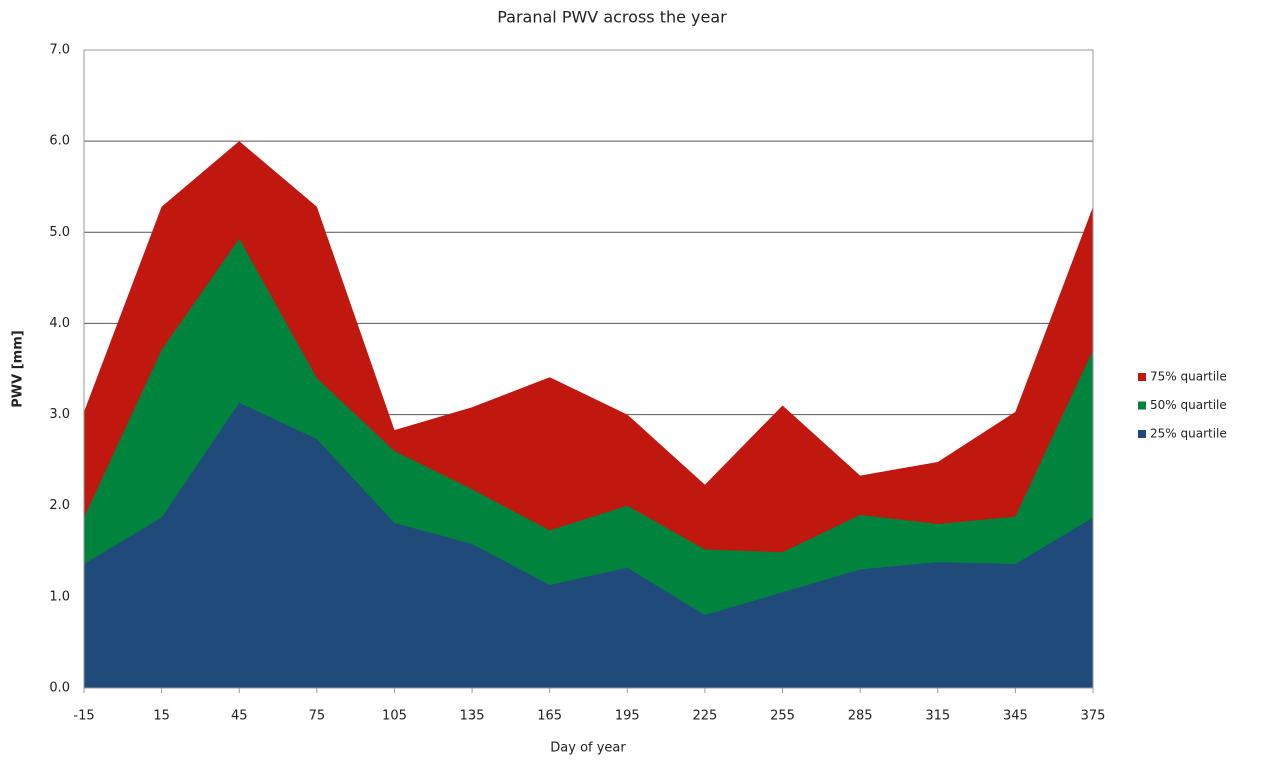  What do you see at coordinates (860, 716) in the screenshot?
I see `x-tick-label: 285` at bounding box center [860, 716].